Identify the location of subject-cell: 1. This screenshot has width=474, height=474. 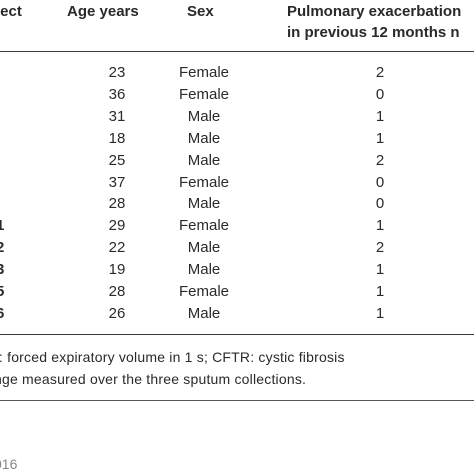
(2, 226).